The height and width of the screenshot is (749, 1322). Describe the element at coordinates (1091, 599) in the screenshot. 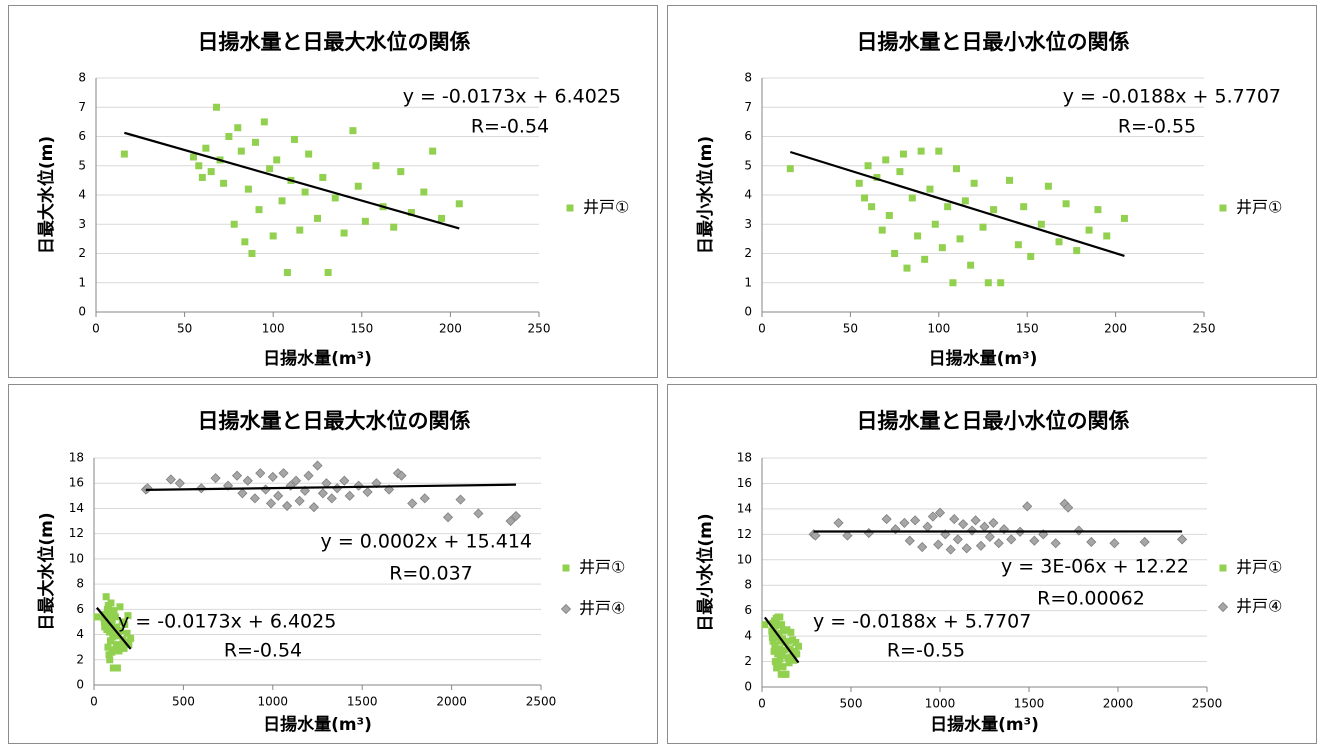

I see `trend-r: R=0.00062` at that location.